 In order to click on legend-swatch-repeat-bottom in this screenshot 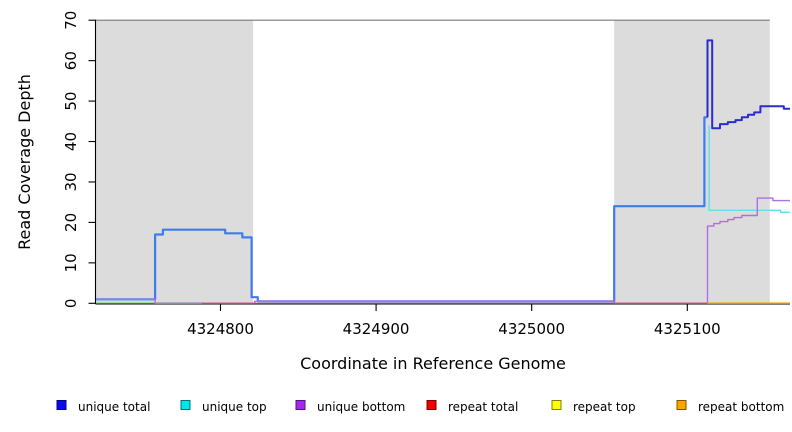, I will do `click(681, 405)`.